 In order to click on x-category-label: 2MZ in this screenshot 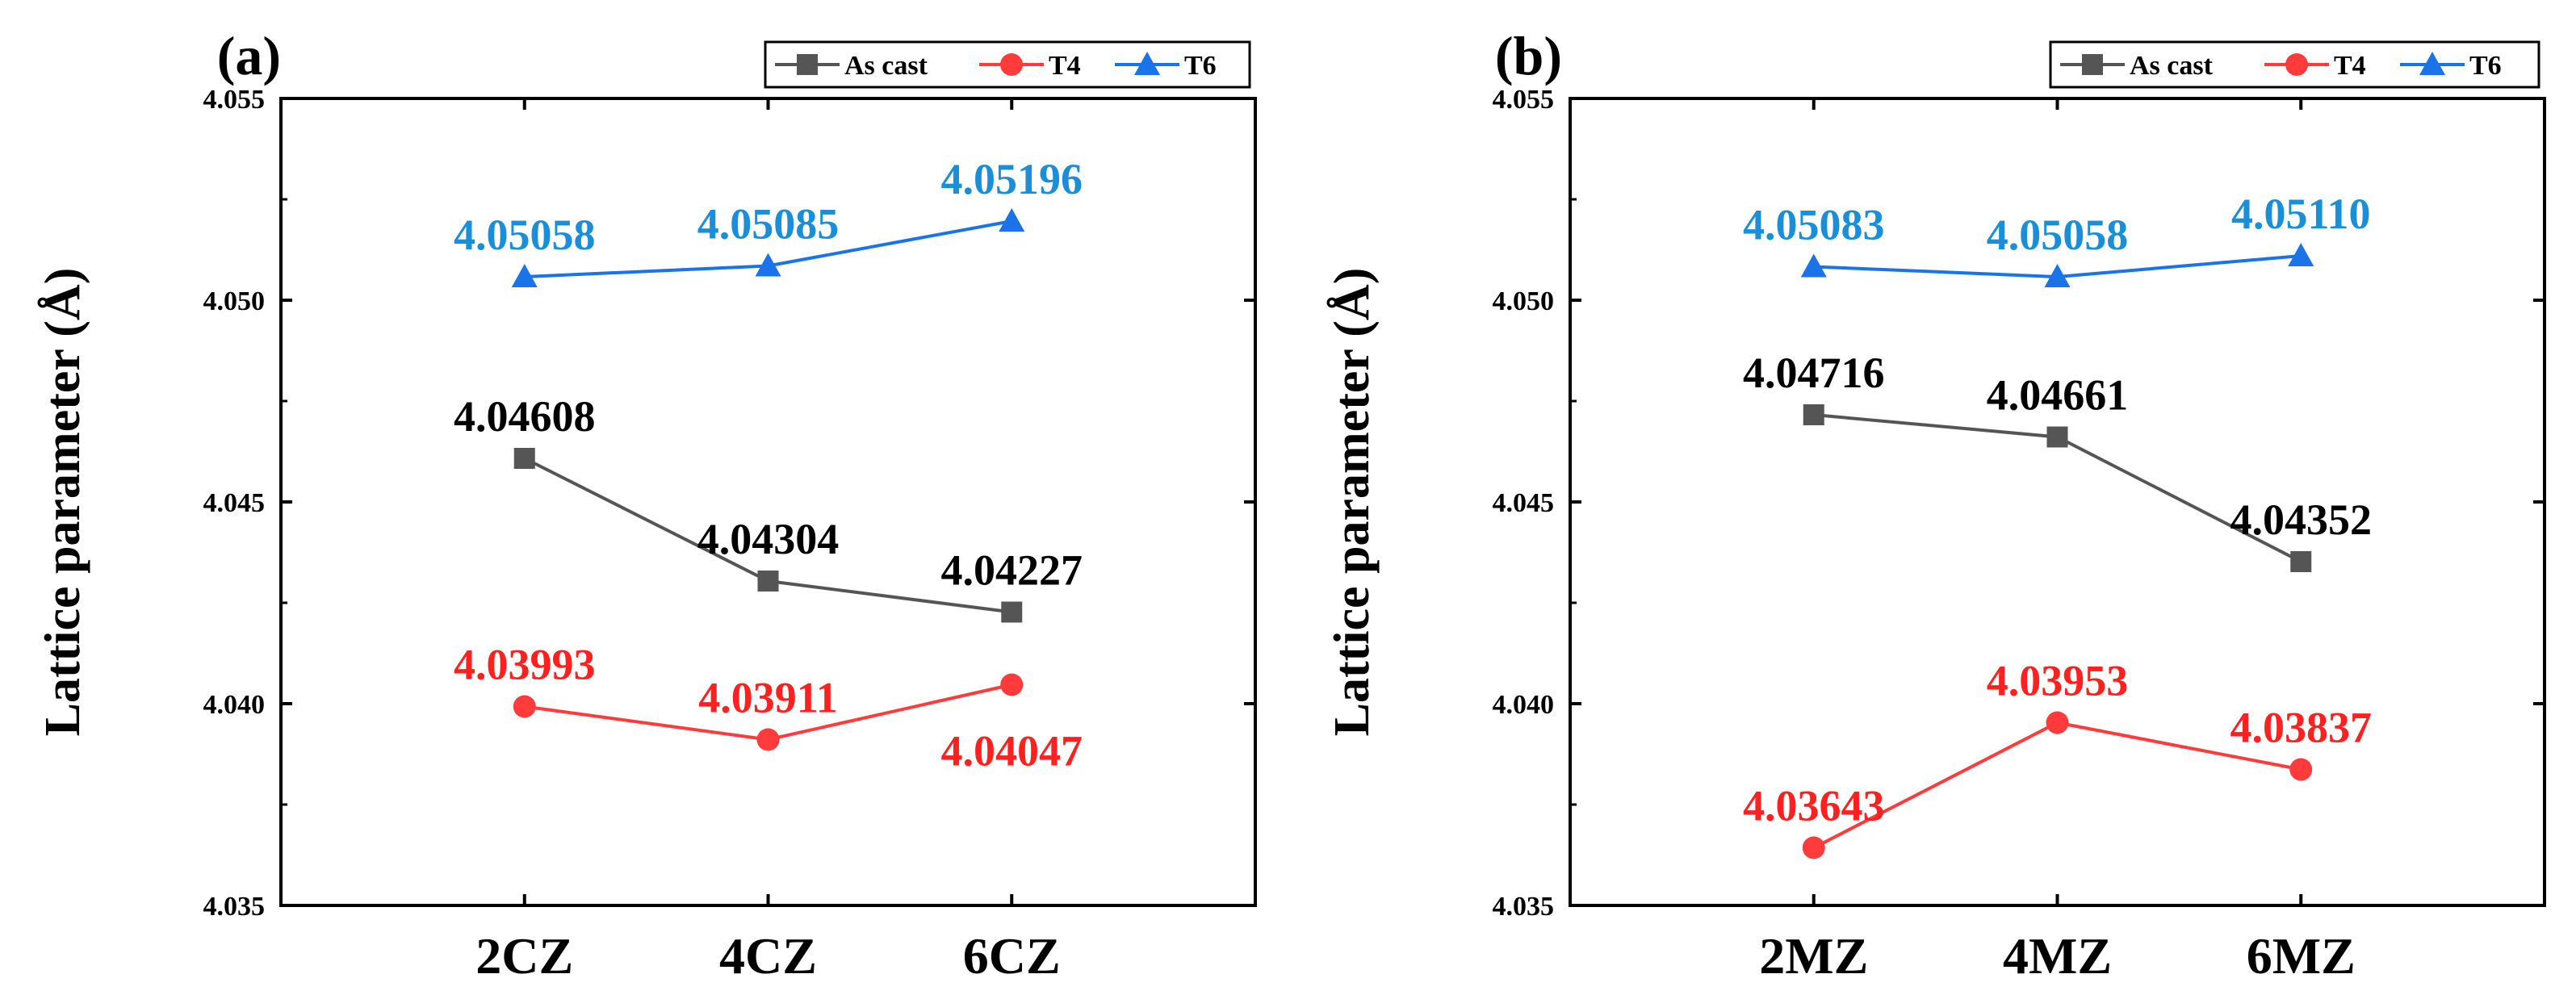, I will do `click(1814, 956)`.